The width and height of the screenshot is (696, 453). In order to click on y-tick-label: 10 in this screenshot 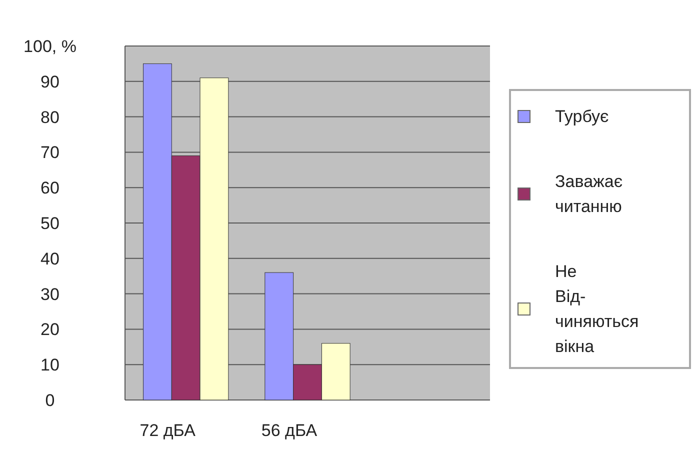, I will do `click(50, 365)`.